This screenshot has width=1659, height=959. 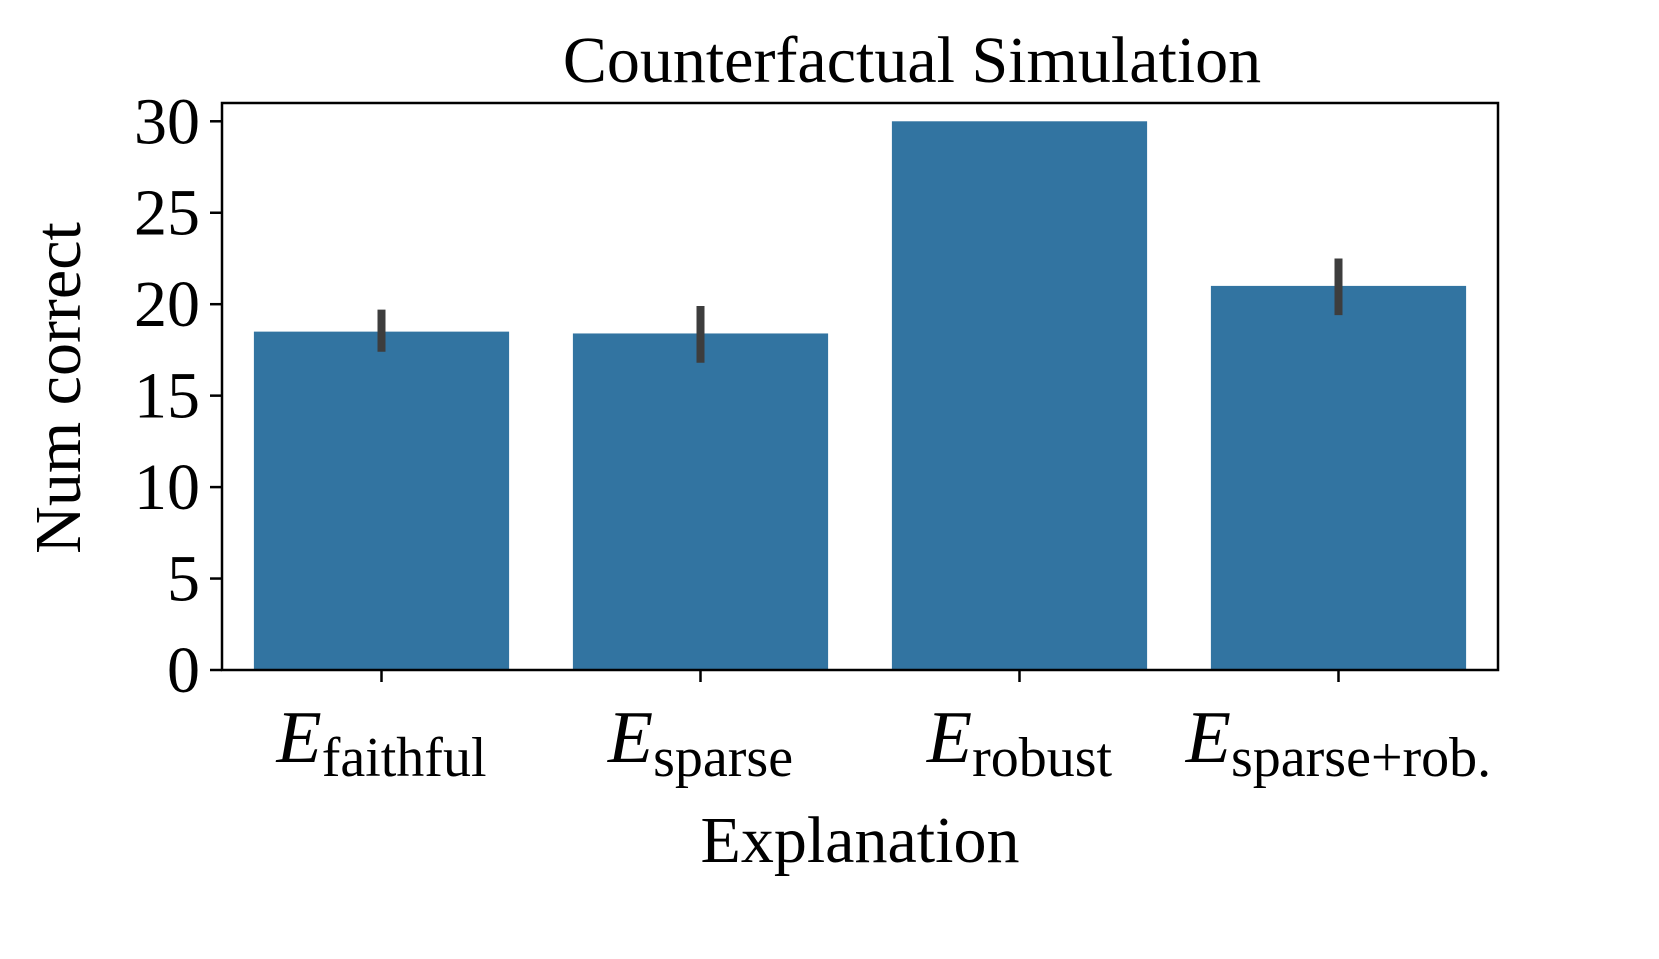 I want to click on x-axis-label: Explanation, so click(x=860, y=840).